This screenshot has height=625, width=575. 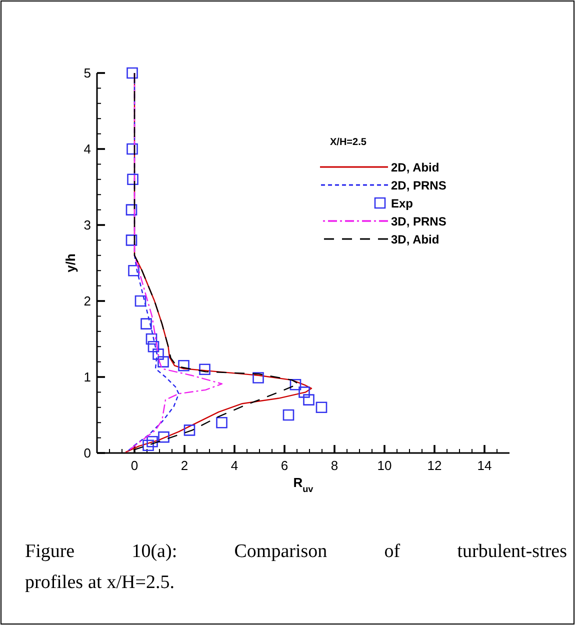 I want to click on y-tick-label: 3, so click(x=87, y=225).